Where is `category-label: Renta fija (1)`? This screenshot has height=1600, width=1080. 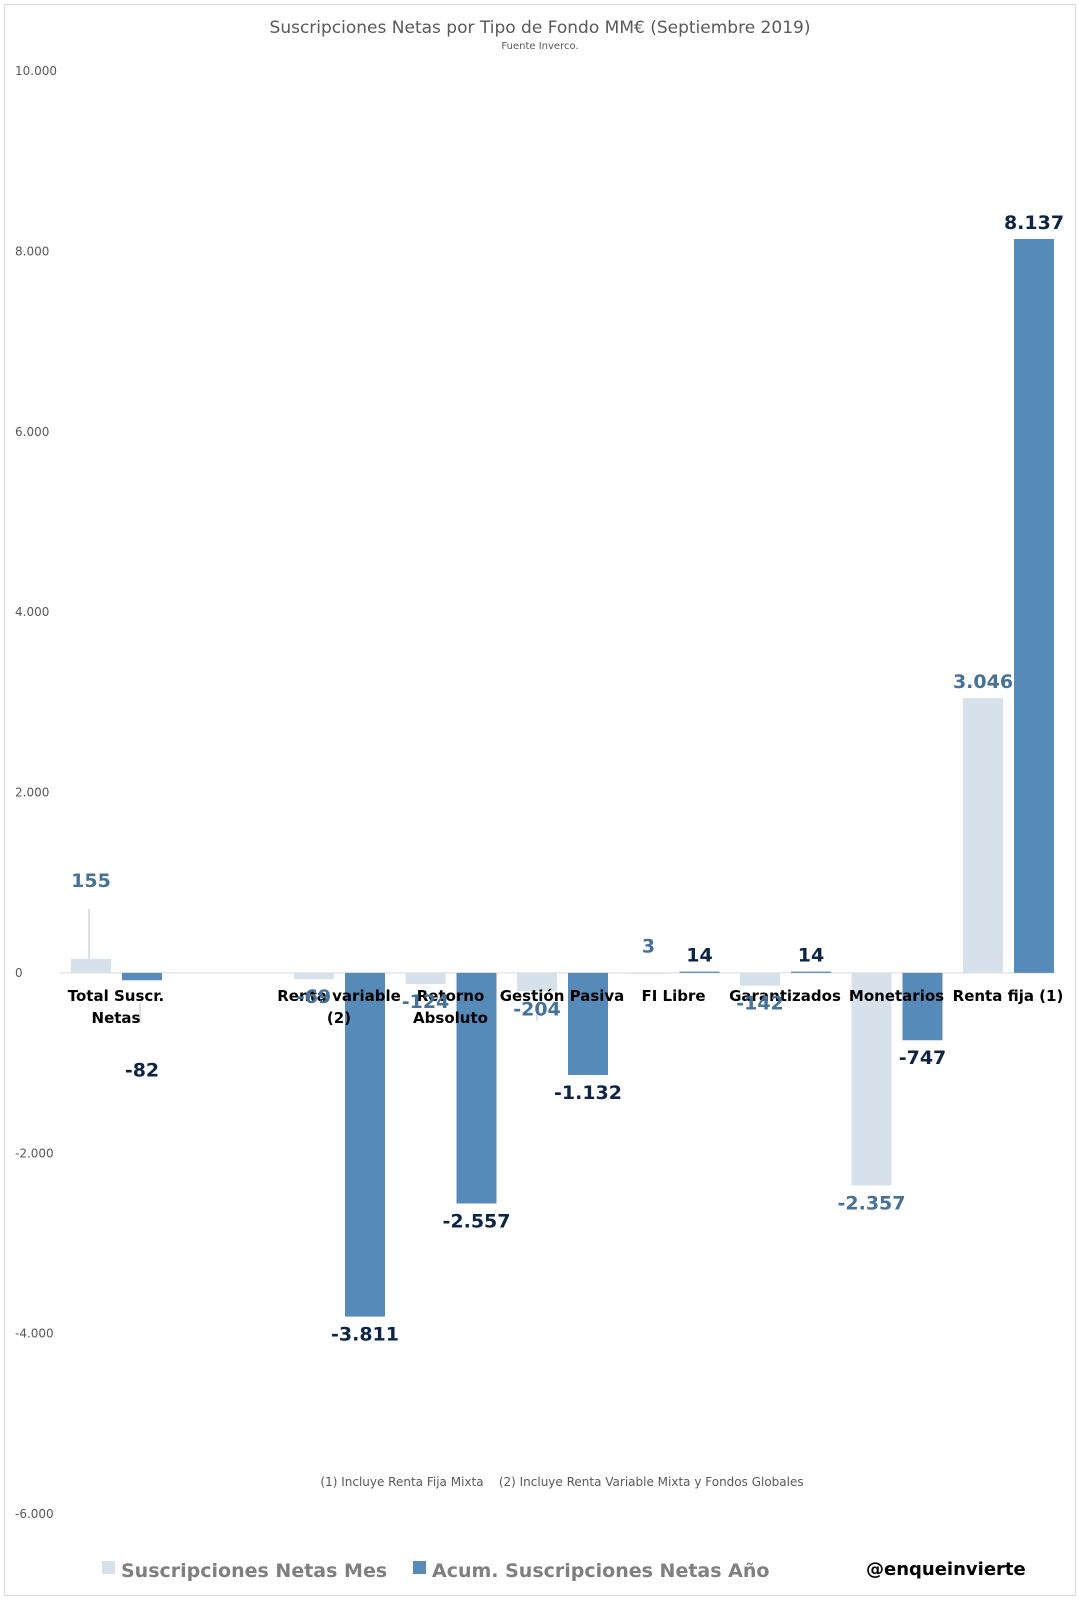 category-label: Renta fija (1) is located at coordinates (1008, 996).